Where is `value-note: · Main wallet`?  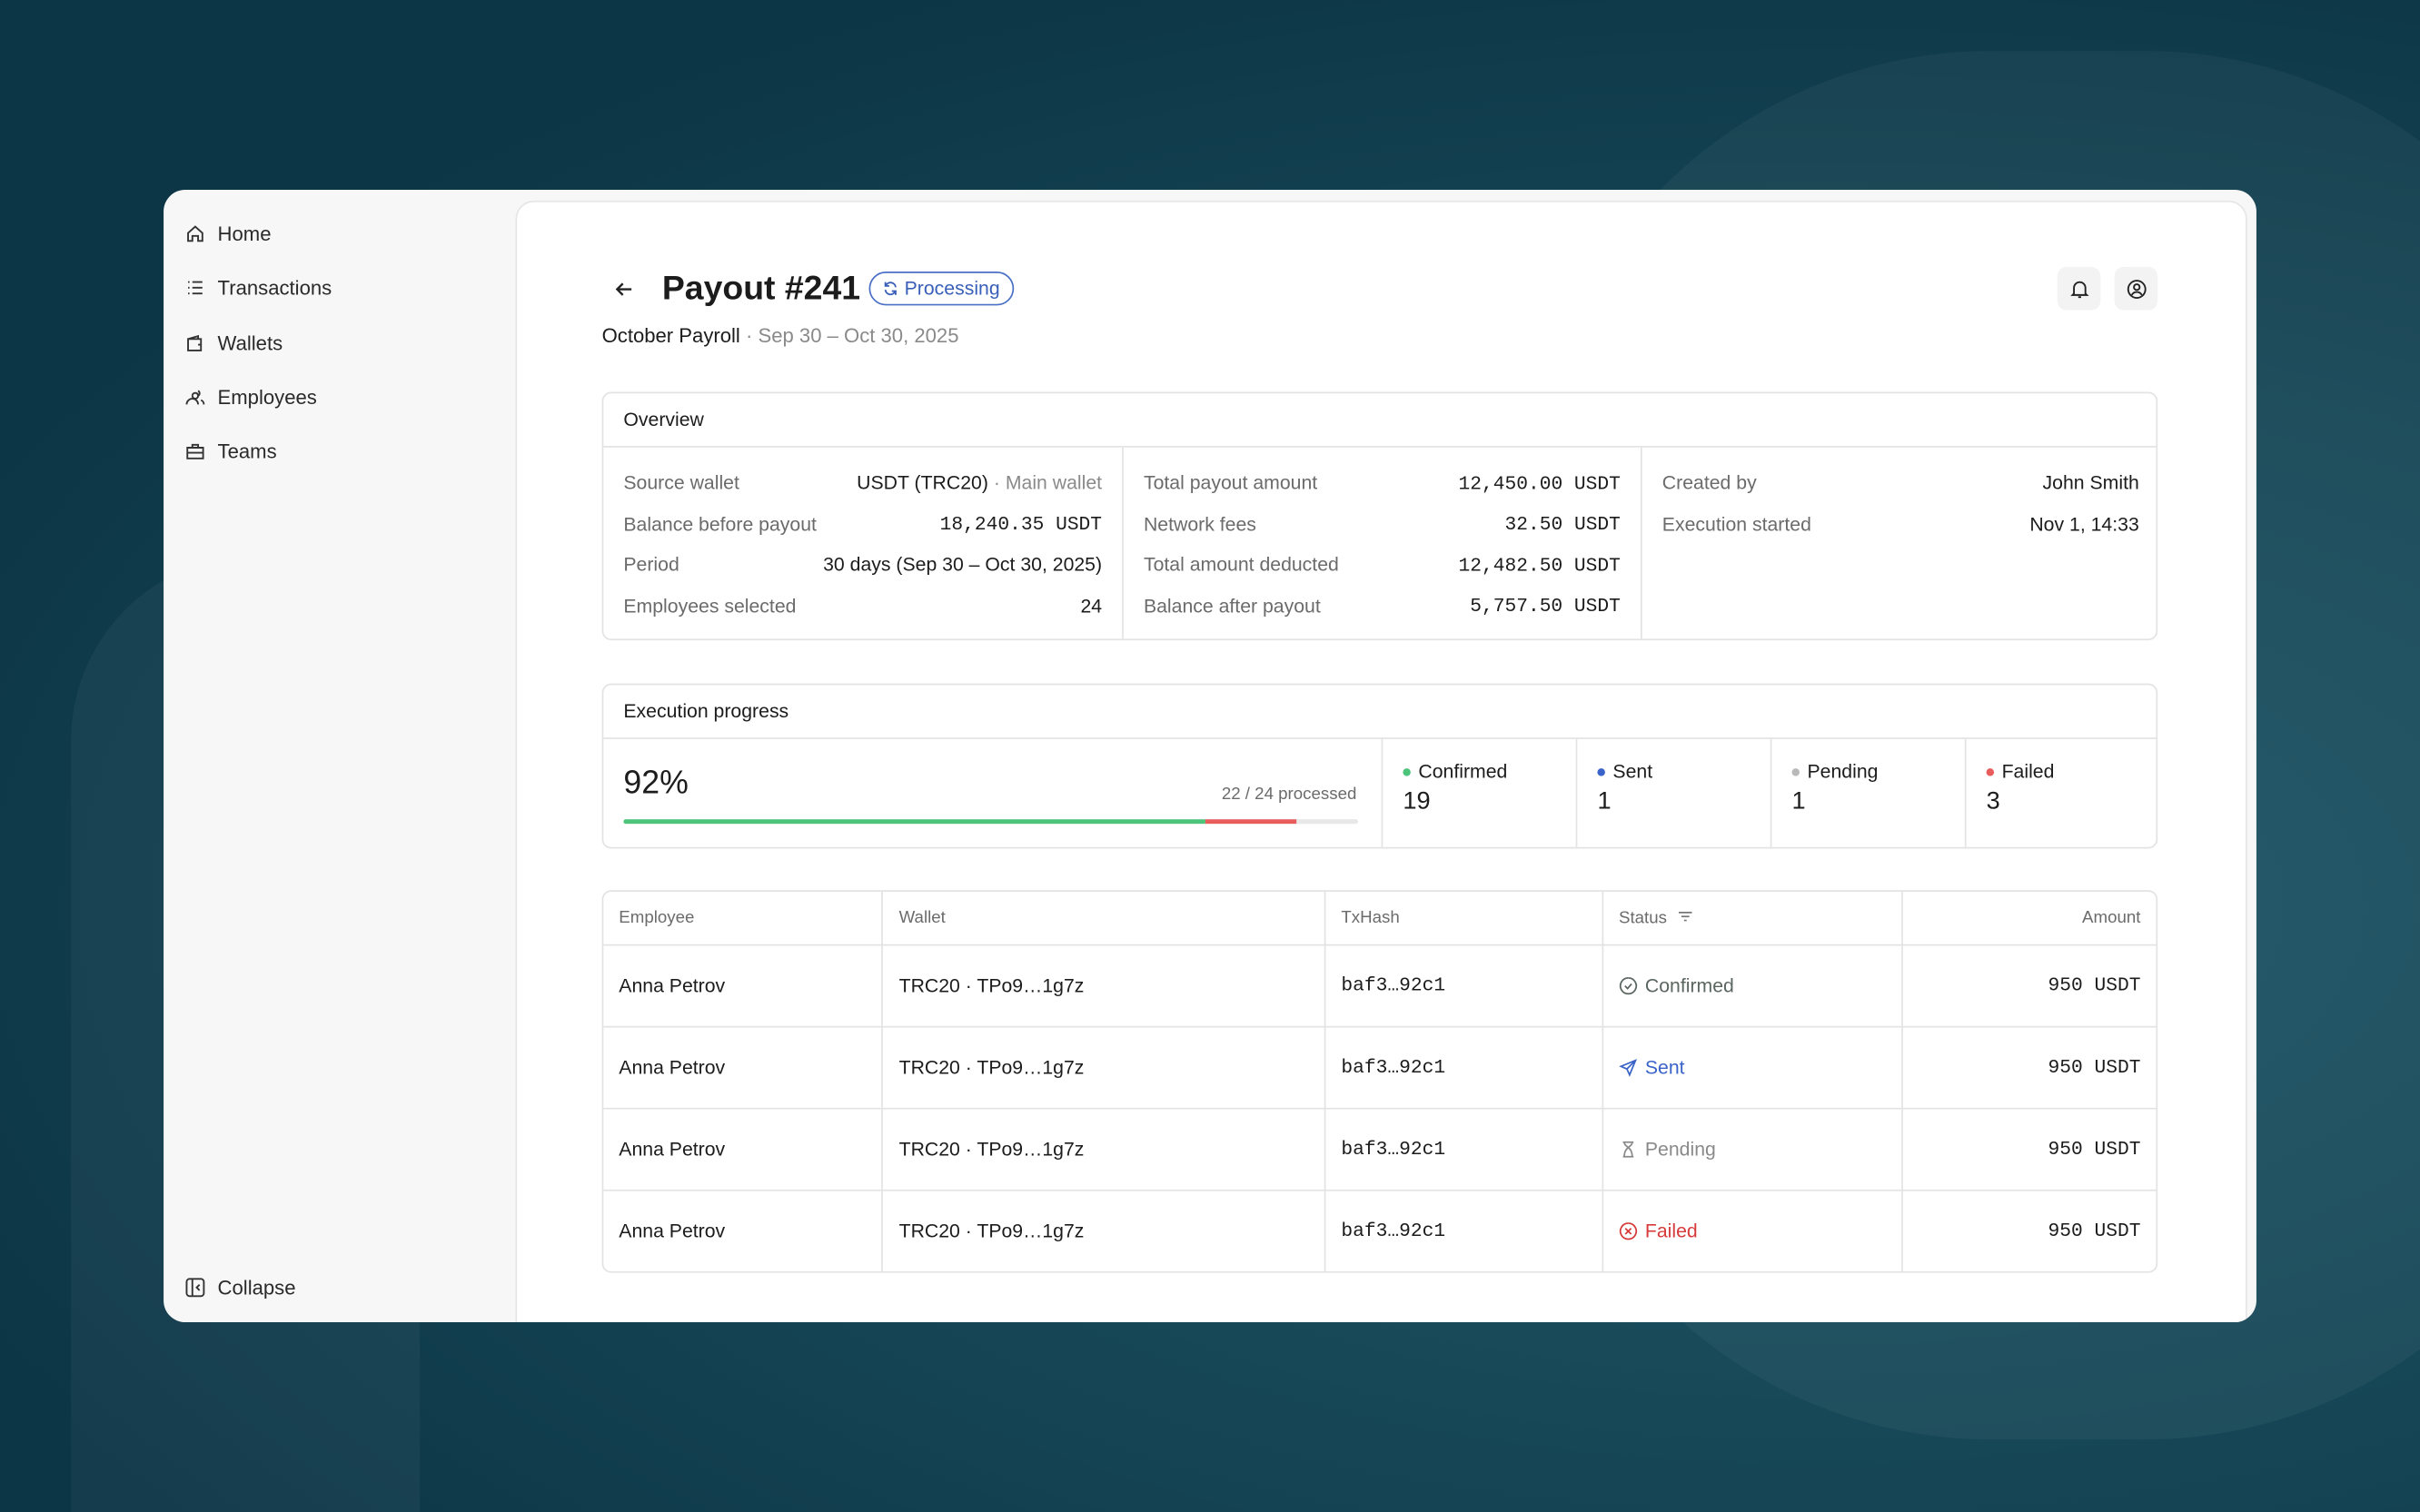 value-note: · Main wallet is located at coordinates (1048, 484).